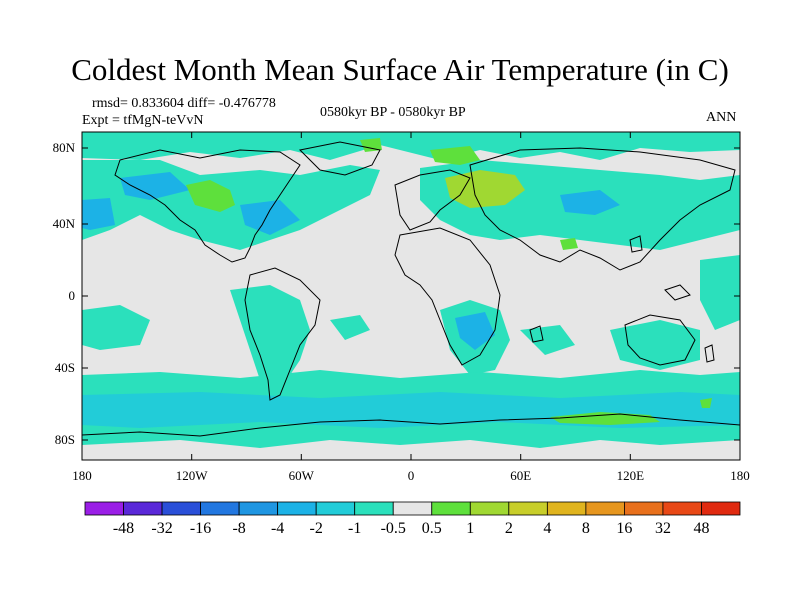 The width and height of the screenshot is (800, 600). Describe the element at coordinates (191, 475) in the screenshot. I see `longitude-label: 120W` at that location.